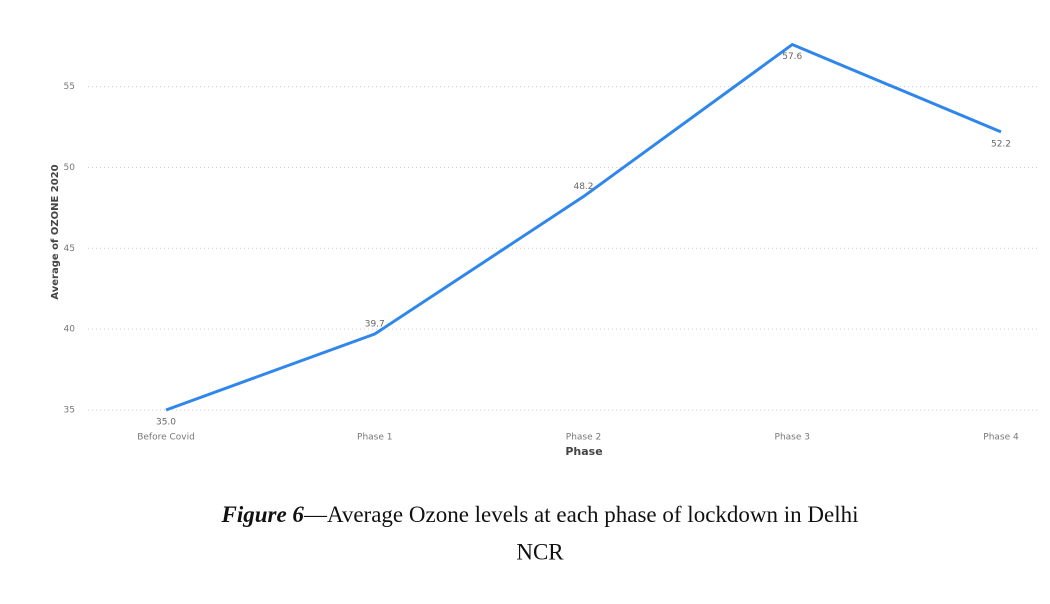 The image size is (1050, 604). Describe the element at coordinates (69, 411) in the screenshot. I see `y-tick-label: 35` at that location.